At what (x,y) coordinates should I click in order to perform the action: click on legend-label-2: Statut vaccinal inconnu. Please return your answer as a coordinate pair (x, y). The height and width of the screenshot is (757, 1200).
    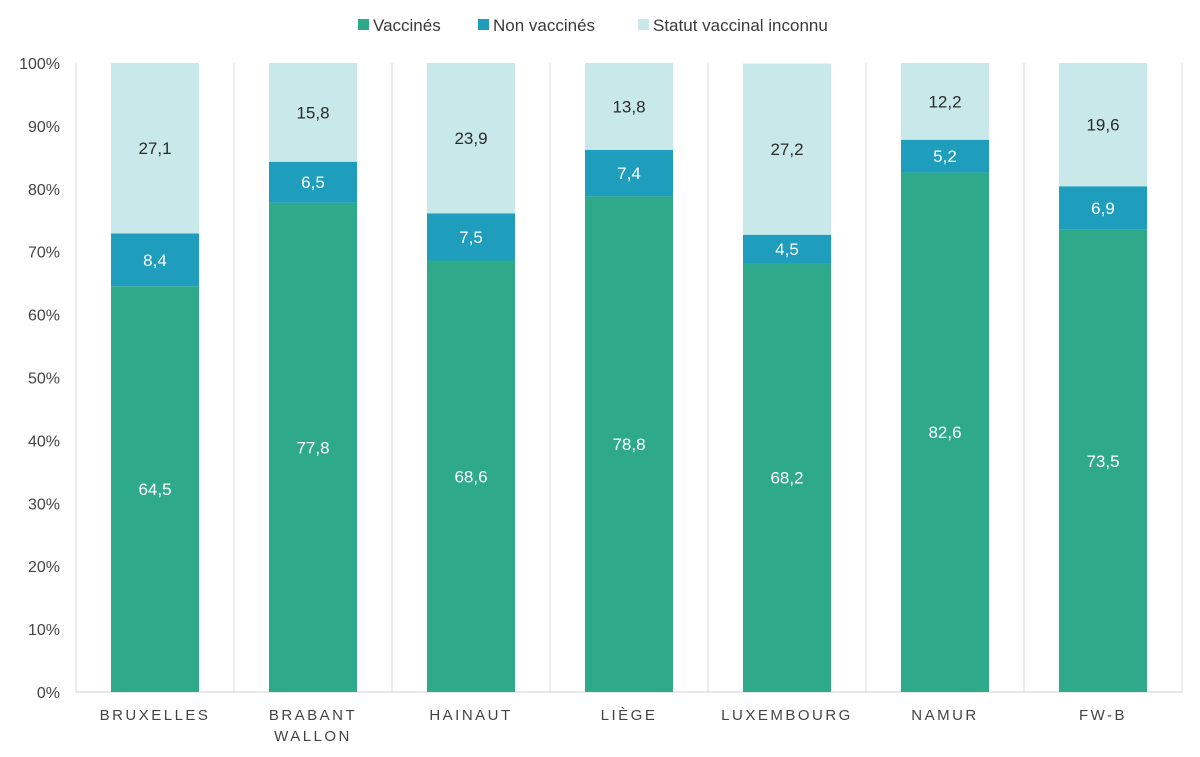
    Looking at the image, I should click on (740, 25).